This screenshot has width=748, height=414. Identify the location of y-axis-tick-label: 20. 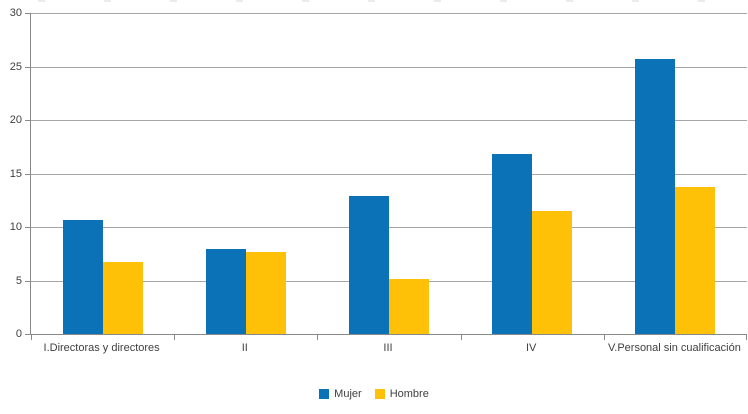
(15, 120).